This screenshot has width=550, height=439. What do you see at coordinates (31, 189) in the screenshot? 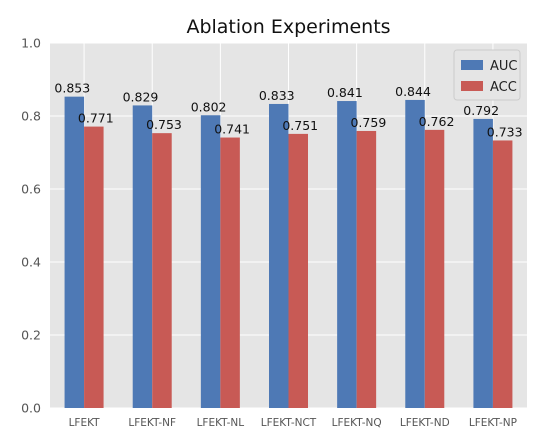
I see `y-tick-label: 0.6` at bounding box center [31, 189].